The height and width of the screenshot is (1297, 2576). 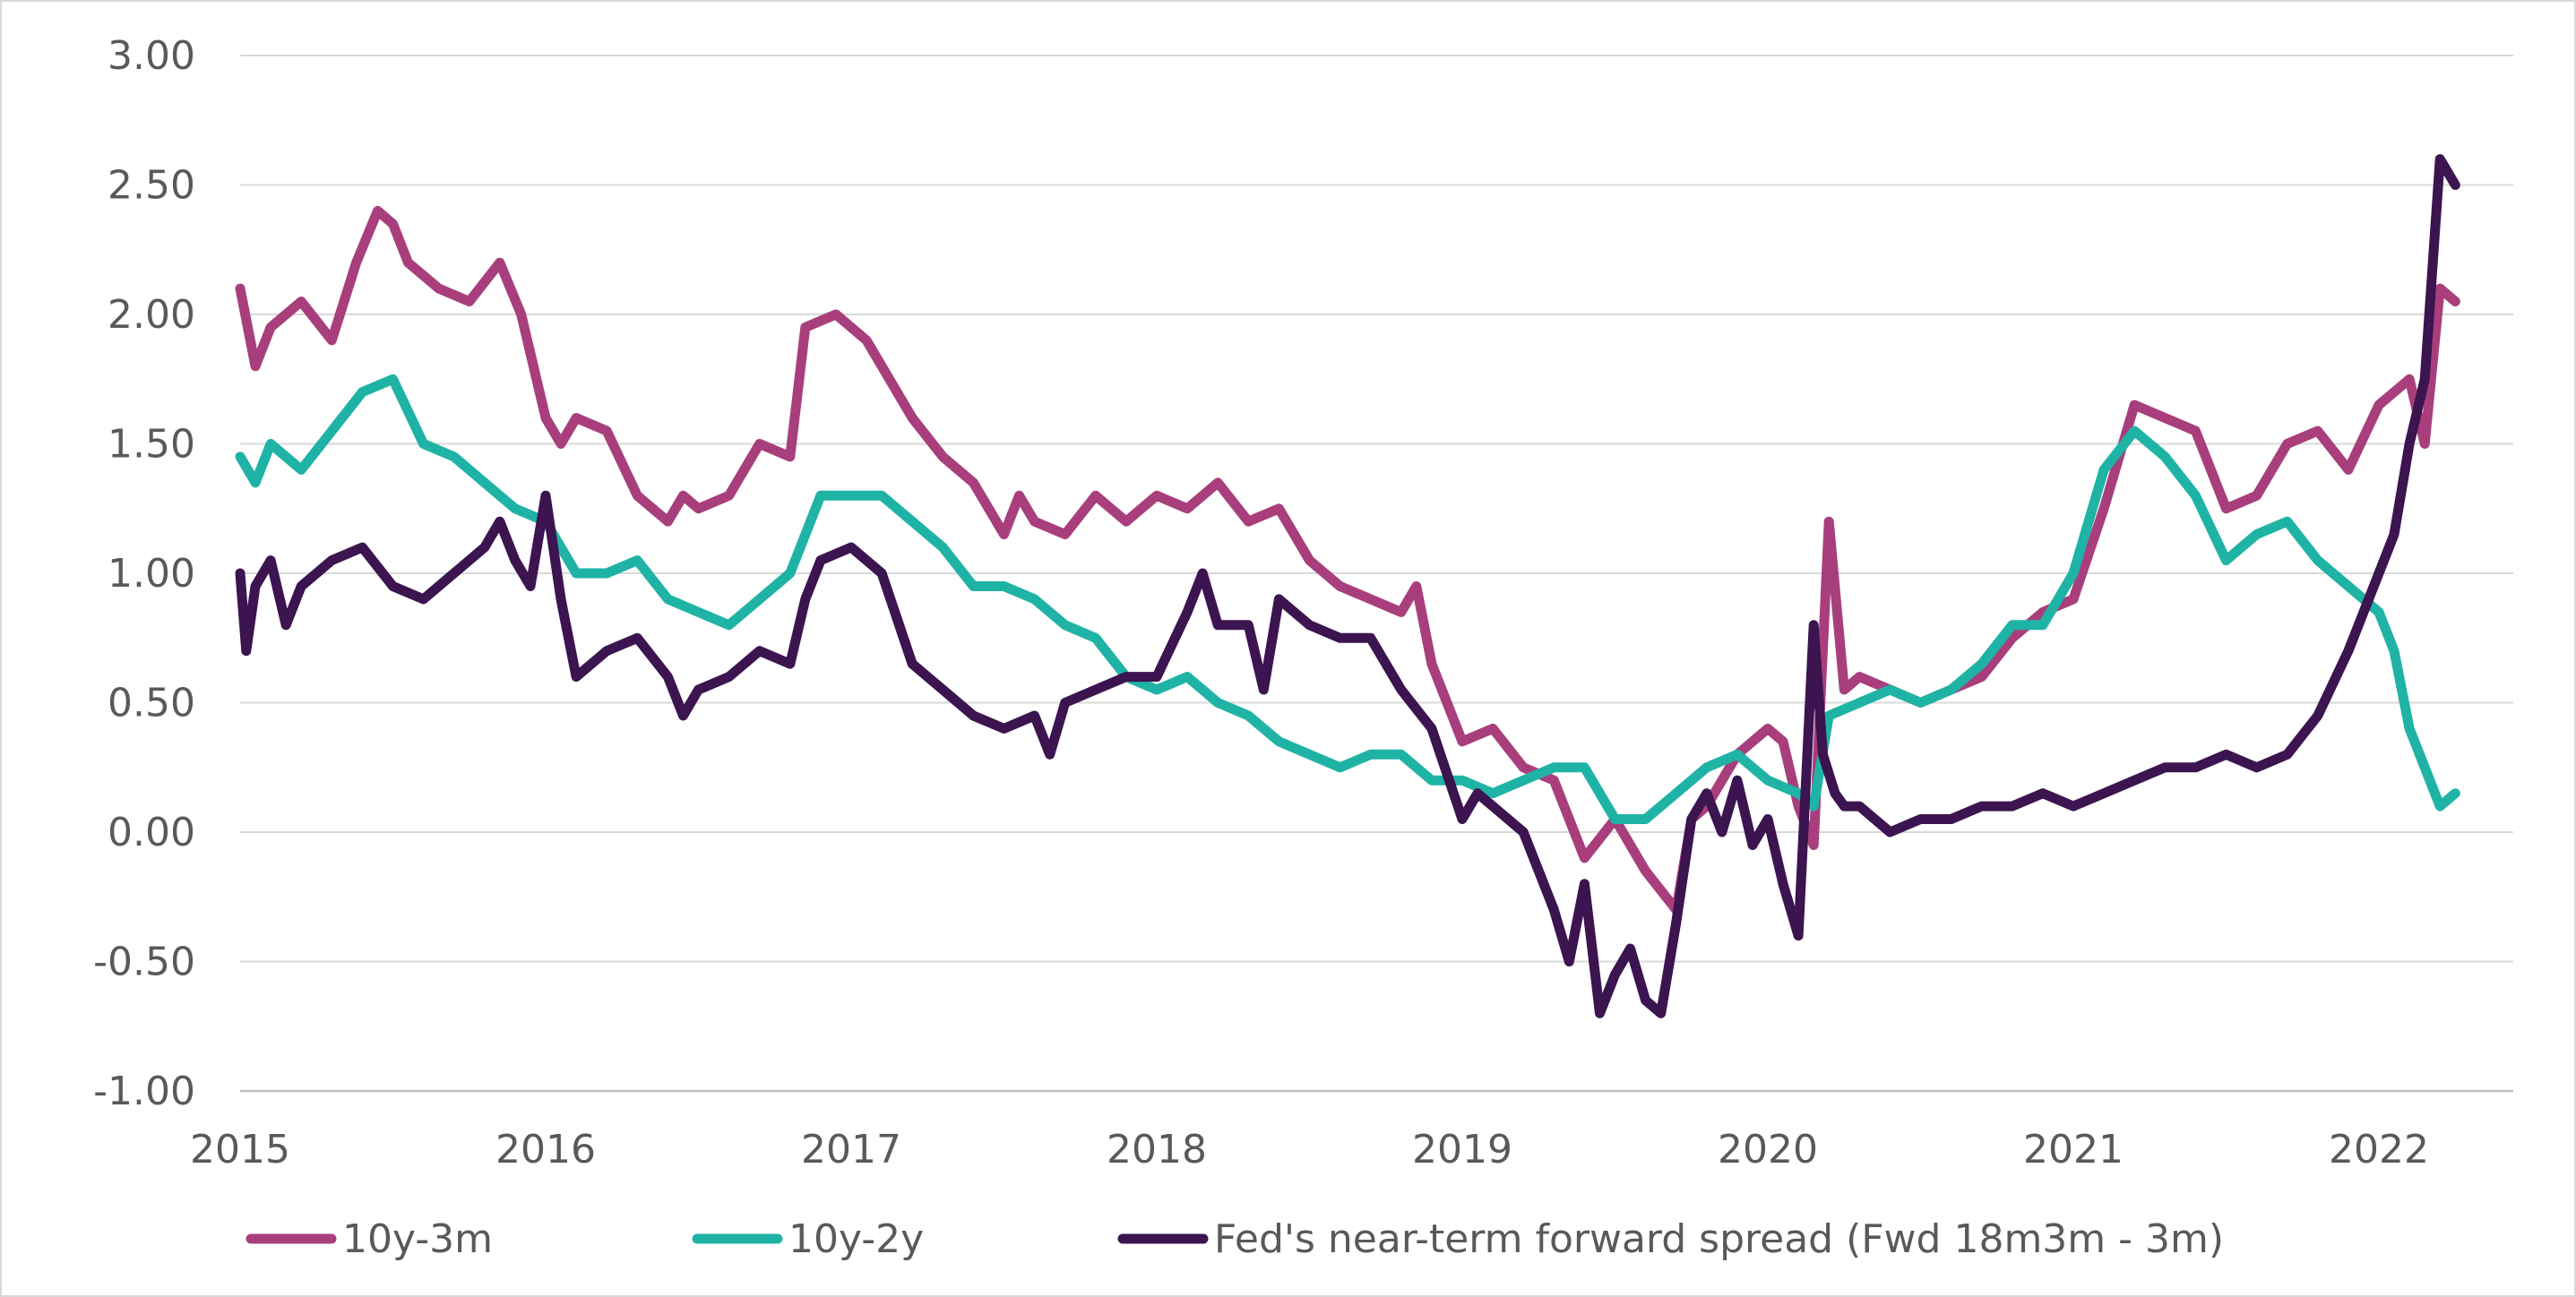 What do you see at coordinates (851, 1149) in the screenshot?
I see `x-tick-label: 2017` at bounding box center [851, 1149].